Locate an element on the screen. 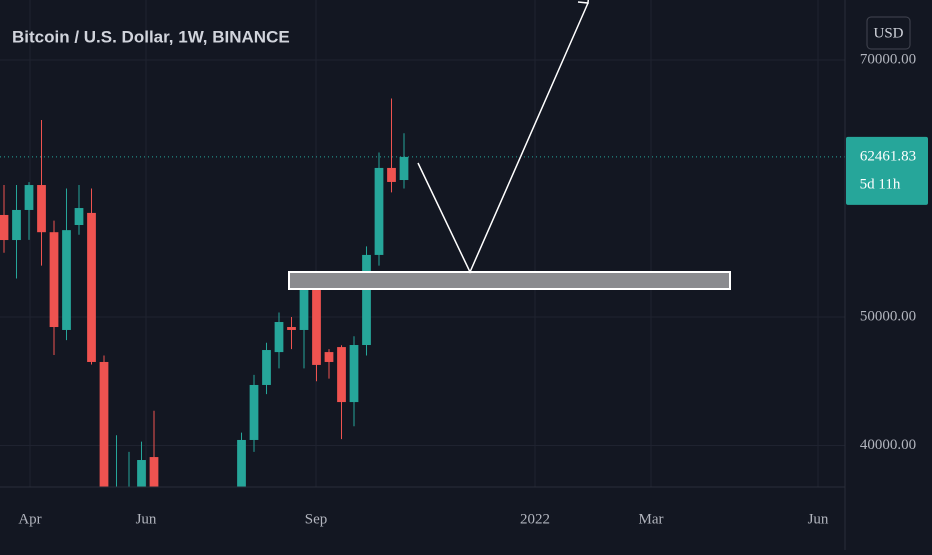  last-price-label: 62461.83 is located at coordinates (888, 156).